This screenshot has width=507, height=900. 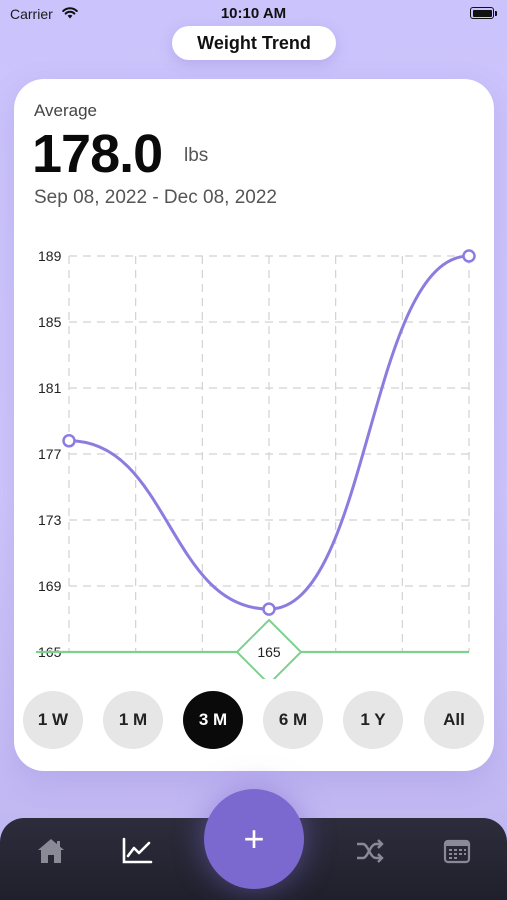 I want to click on battery-cap, so click(x=496, y=13).